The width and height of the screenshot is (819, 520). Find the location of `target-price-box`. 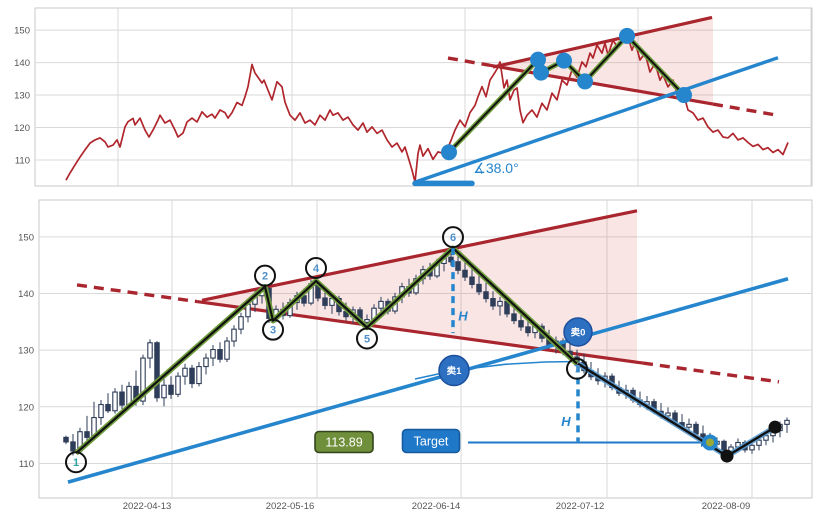

target-price-box is located at coordinates (344, 442).